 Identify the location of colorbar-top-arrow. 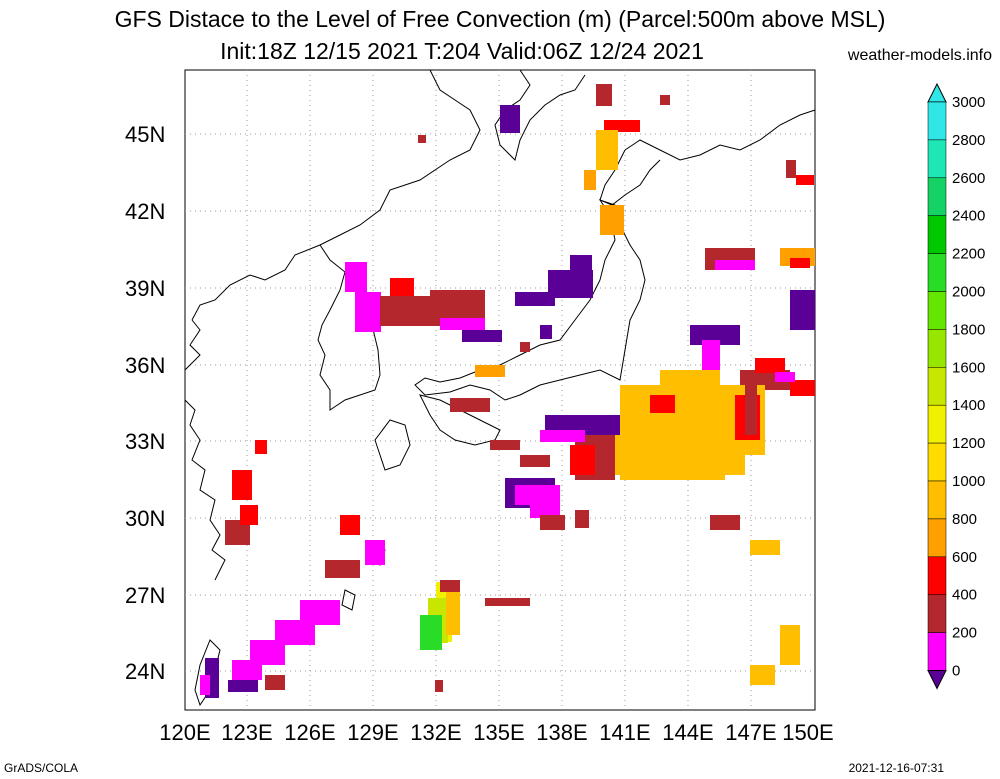
(937, 92).